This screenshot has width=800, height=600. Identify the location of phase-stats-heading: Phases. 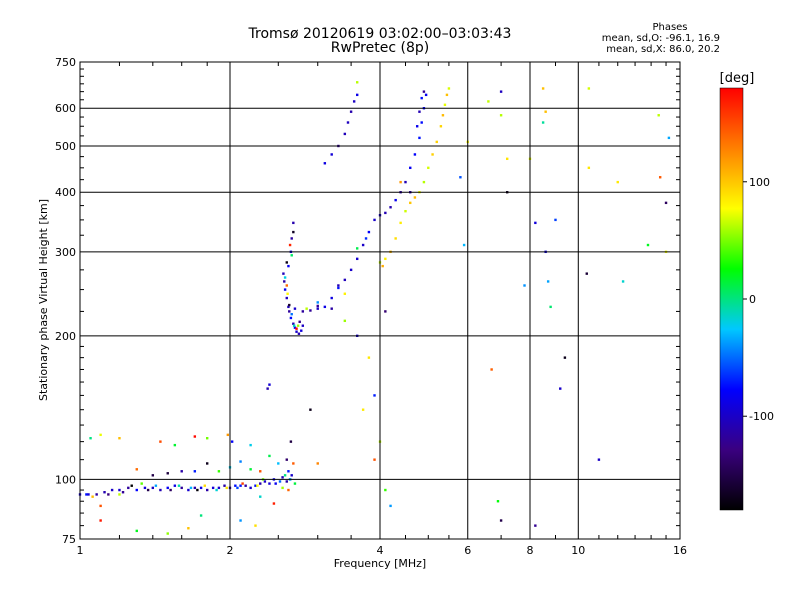
(670, 27).